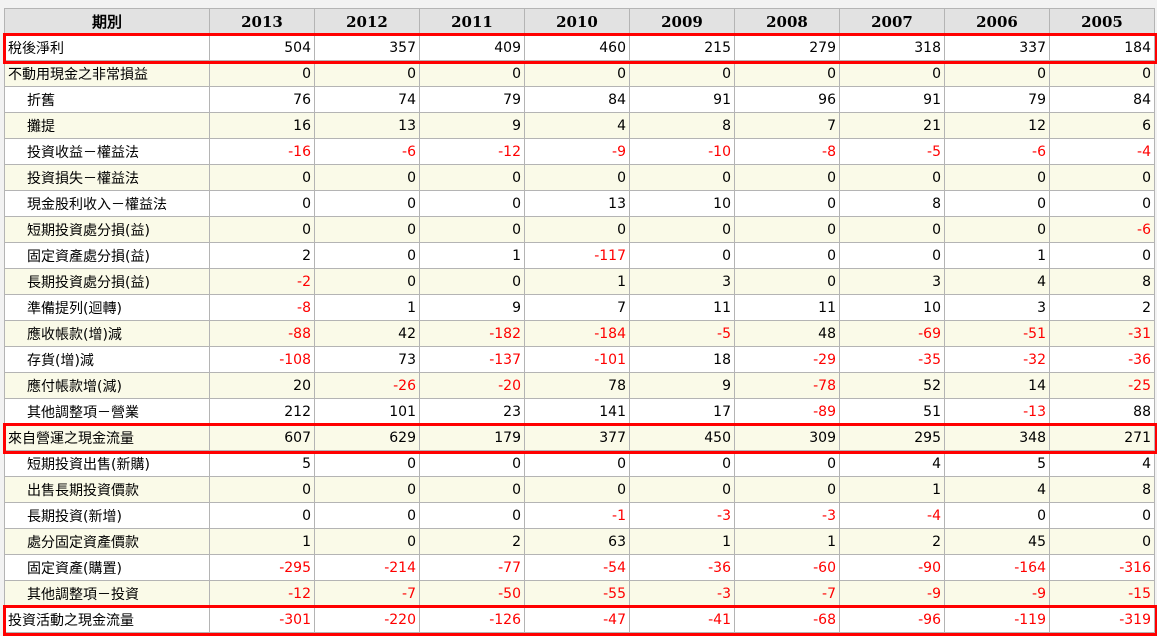  What do you see at coordinates (367, 126) in the screenshot?
I see `value-cell: 13` at bounding box center [367, 126].